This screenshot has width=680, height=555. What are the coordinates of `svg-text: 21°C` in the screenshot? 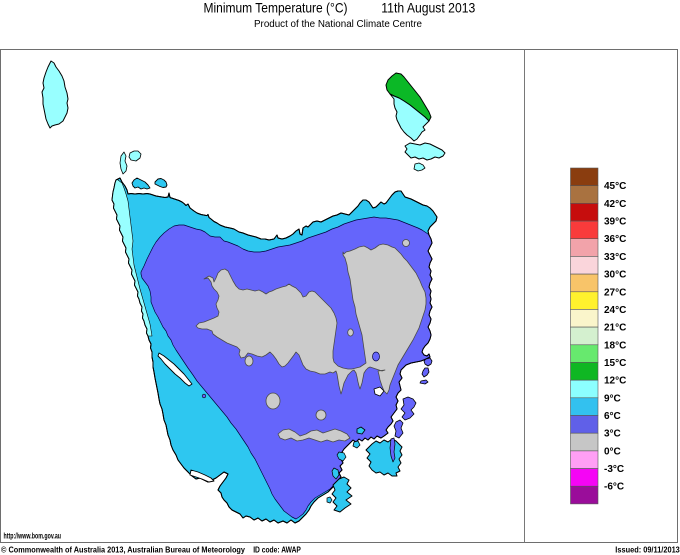 It's located at (615, 328).